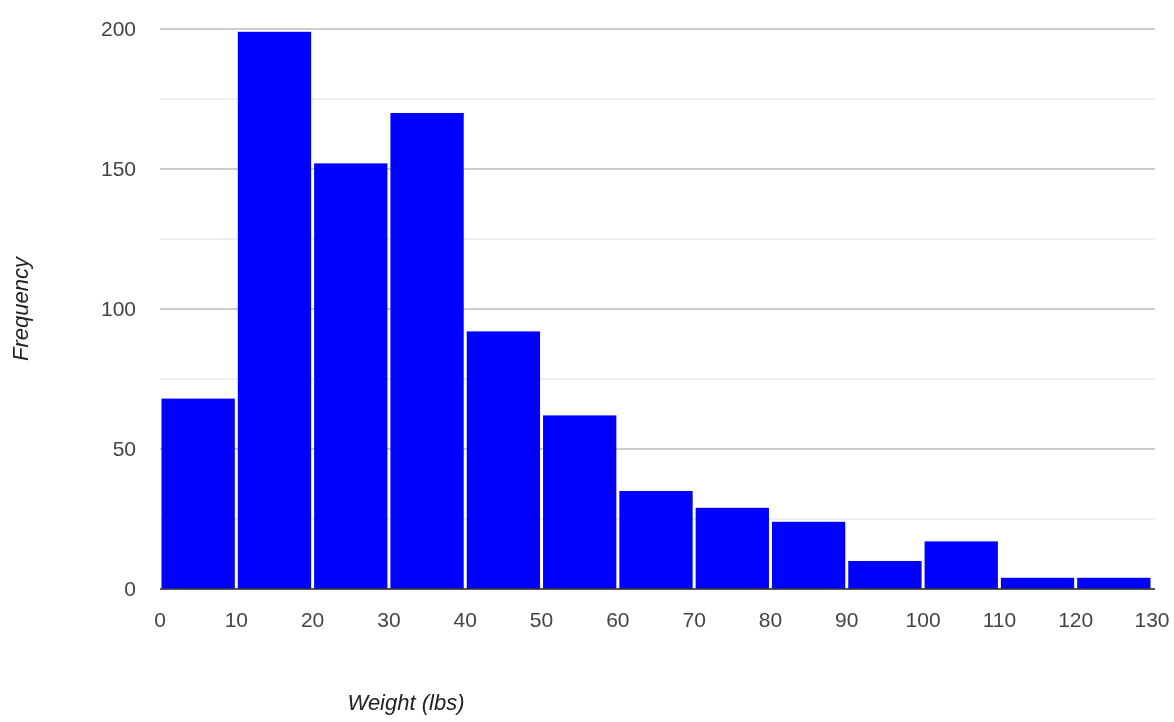  Describe the element at coordinates (118, 309) in the screenshot. I see `y-tick-label: 100` at that location.